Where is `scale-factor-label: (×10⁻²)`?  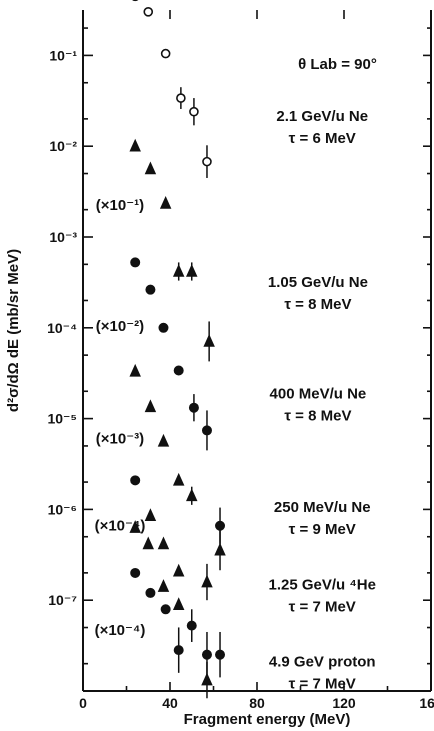
scale-factor-label: (×10⁻²) is located at coordinates (120, 326).